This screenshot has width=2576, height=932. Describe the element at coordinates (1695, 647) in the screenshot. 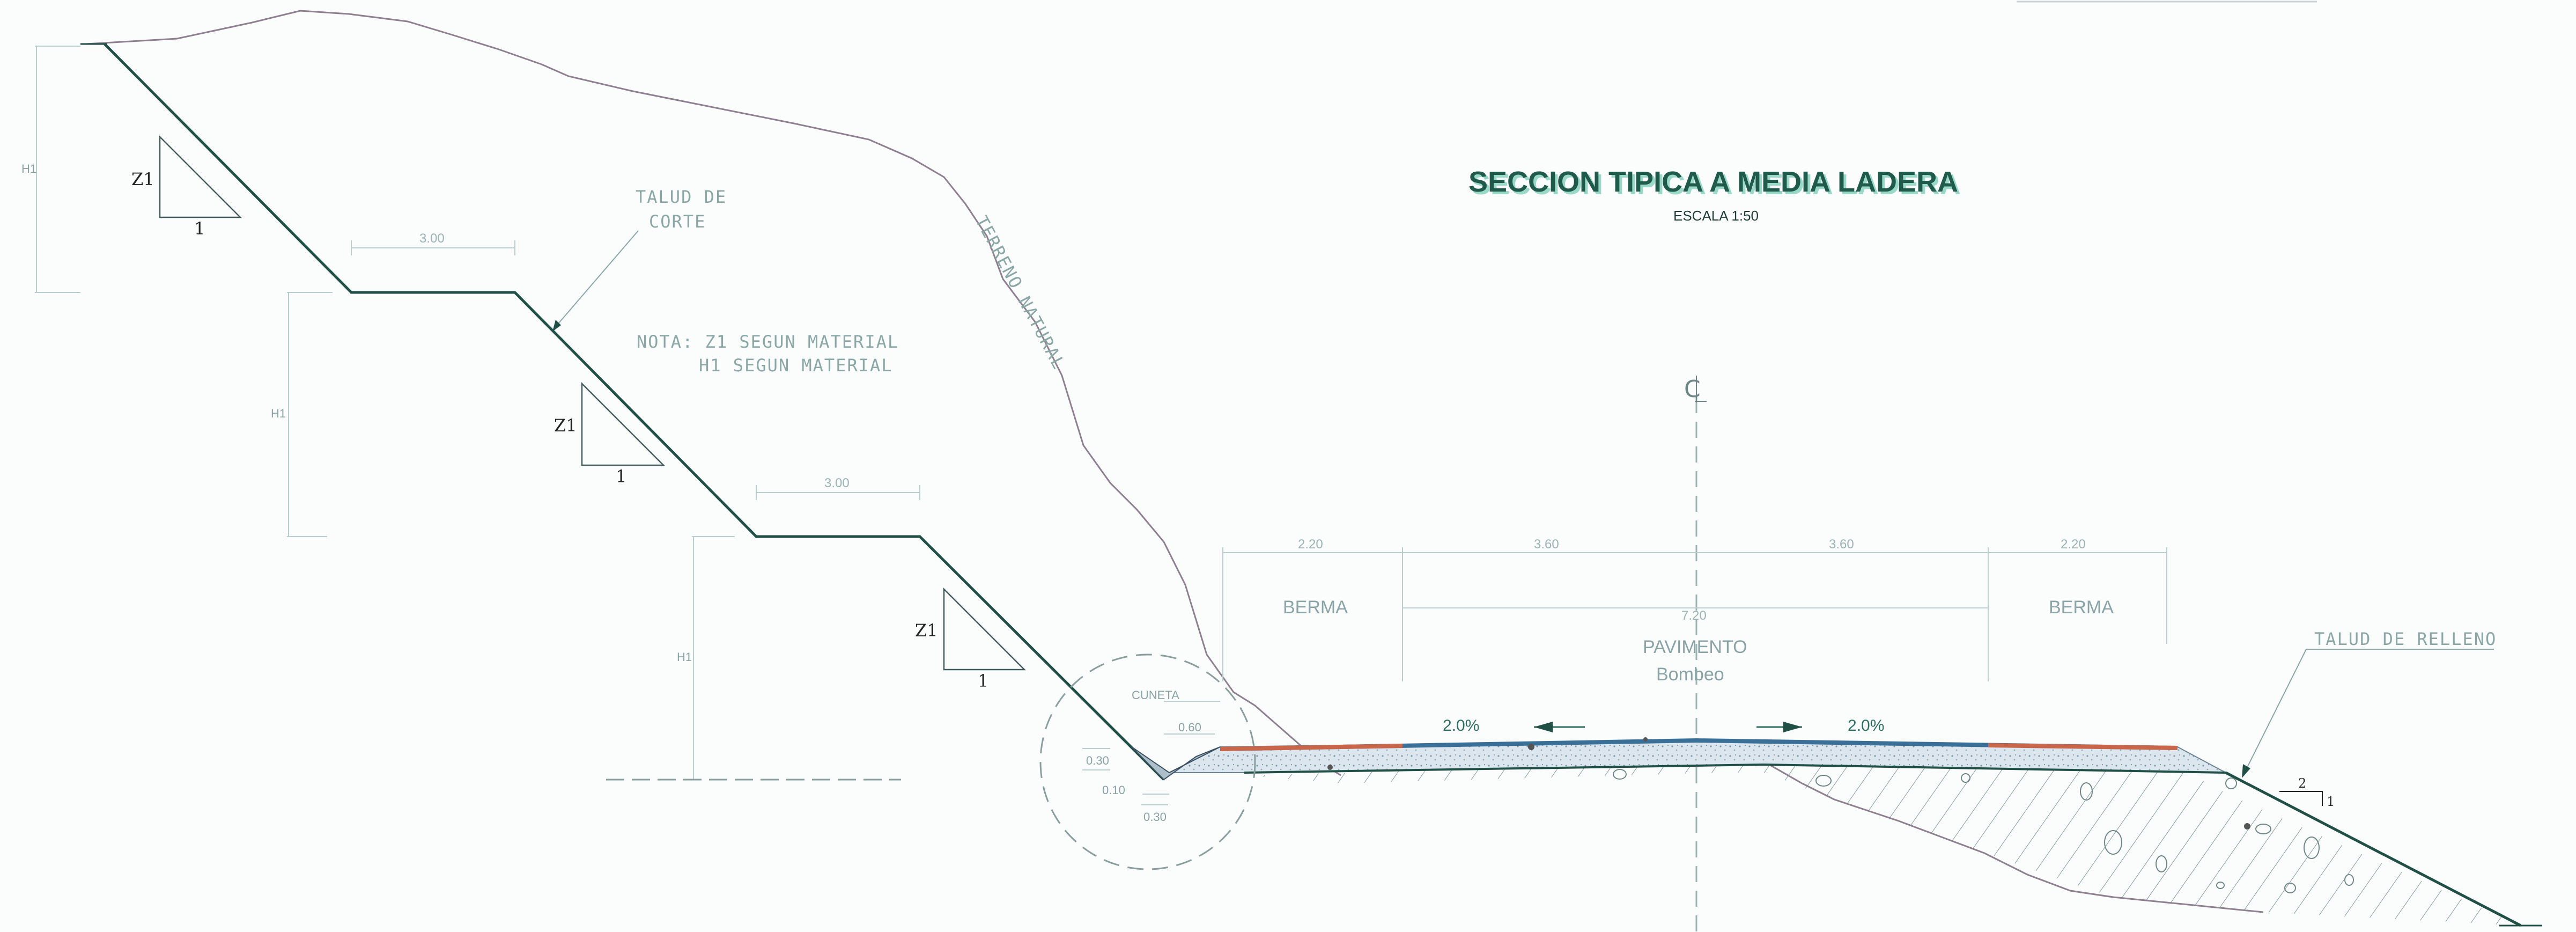

I see `pavimento-label: PAVIMENTO` at that location.